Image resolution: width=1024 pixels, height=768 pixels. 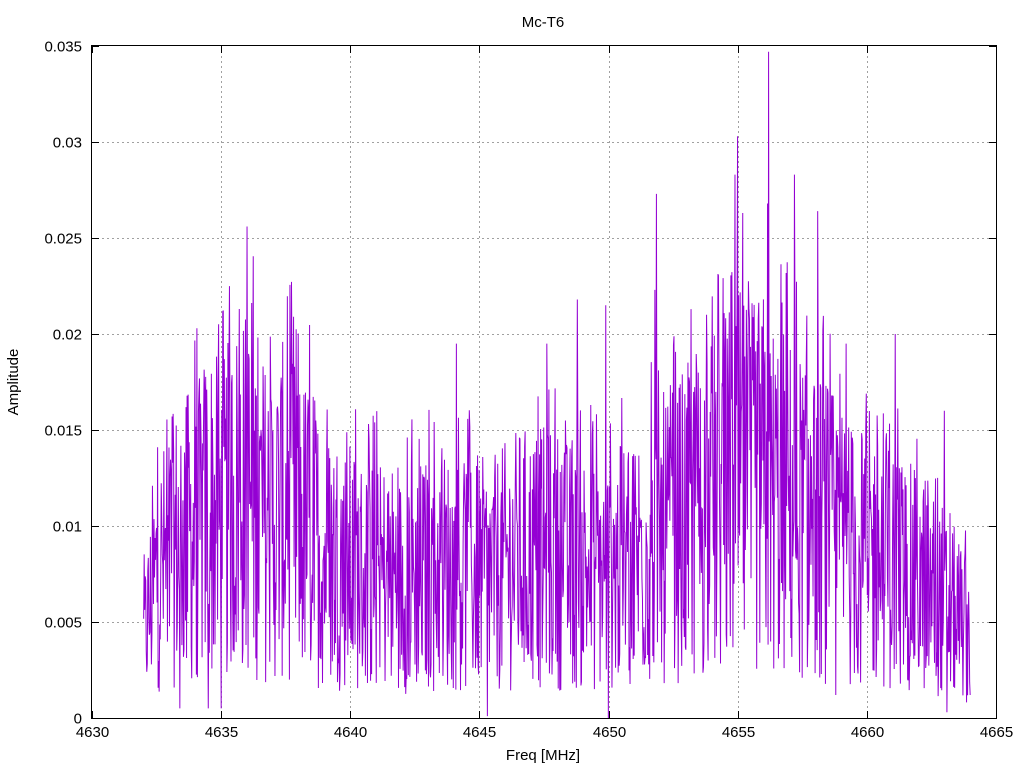 What do you see at coordinates (609, 732) in the screenshot?
I see `x-tick-label: 4650` at bounding box center [609, 732].